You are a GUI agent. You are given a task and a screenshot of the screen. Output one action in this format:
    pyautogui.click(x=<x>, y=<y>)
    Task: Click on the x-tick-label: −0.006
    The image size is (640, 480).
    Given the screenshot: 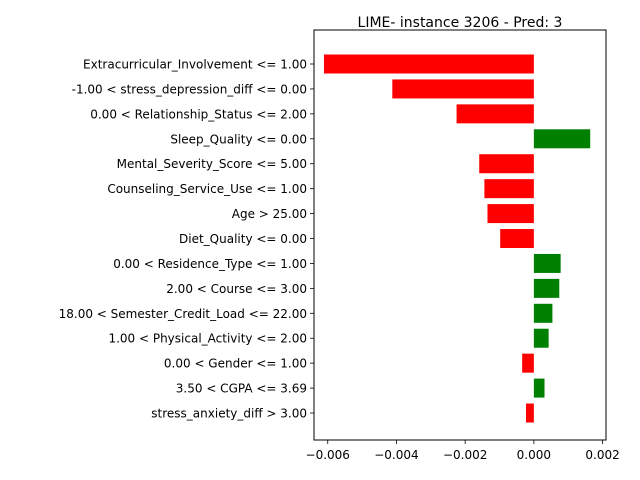 What is the action you would take?
    pyautogui.click(x=328, y=455)
    